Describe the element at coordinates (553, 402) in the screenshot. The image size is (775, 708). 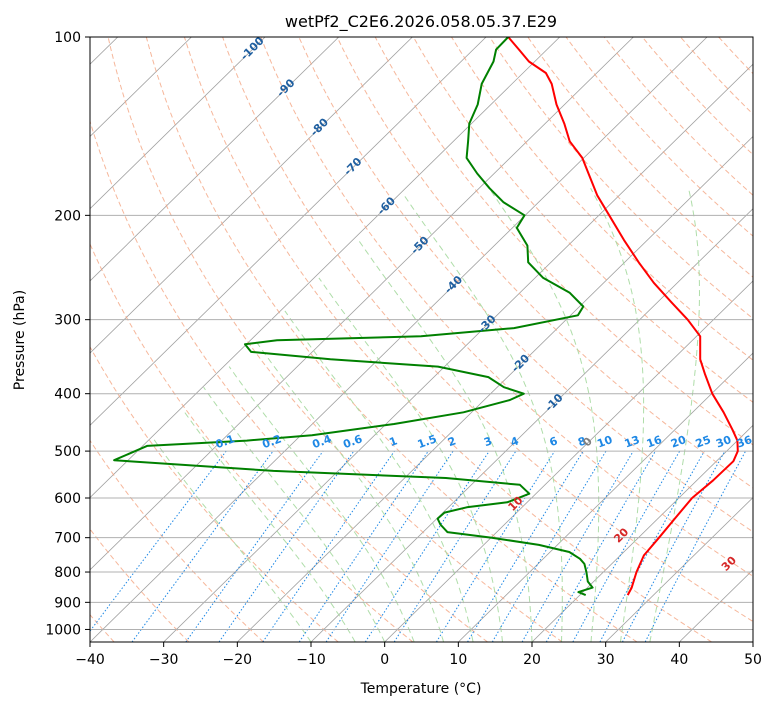
I see `isotherm-label: -10` at that location.